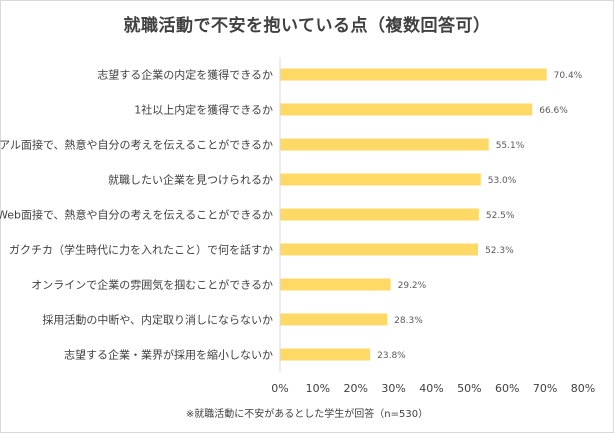 This screenshot has height=433, width=614. Describe the element at coordinates (391, 356) in the screenshot. I see `value-label: 23.8%` at that location.